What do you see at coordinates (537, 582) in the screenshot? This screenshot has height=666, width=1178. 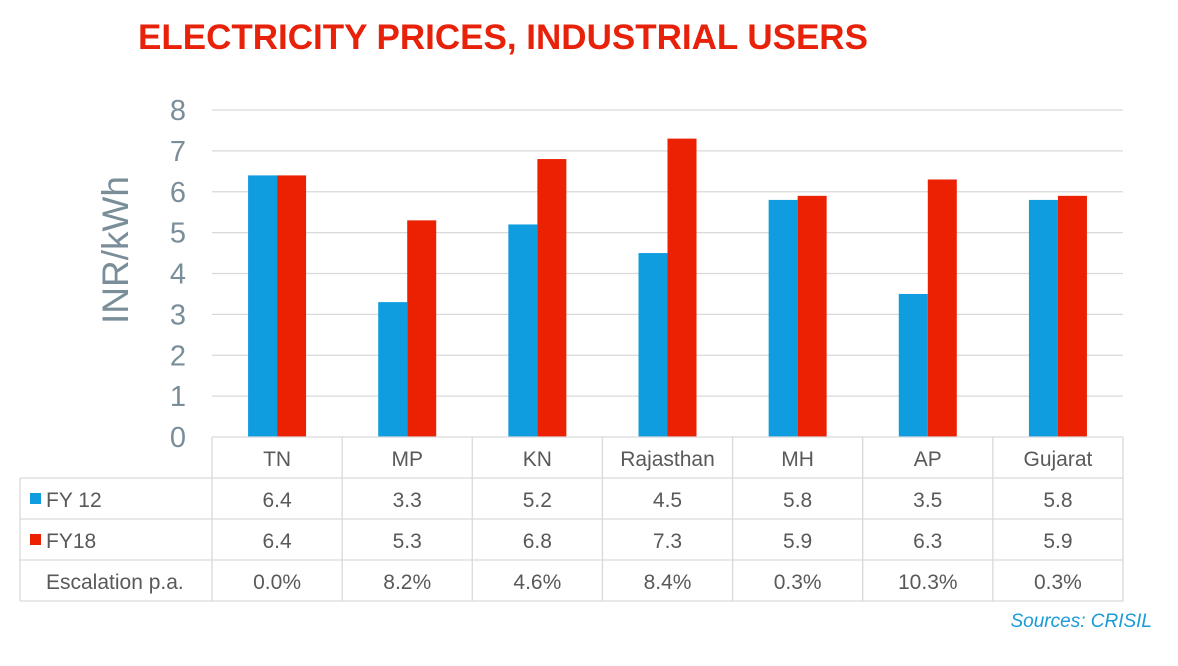 I see `escalation-value: 4.6%` at bounding box center [537, 582].